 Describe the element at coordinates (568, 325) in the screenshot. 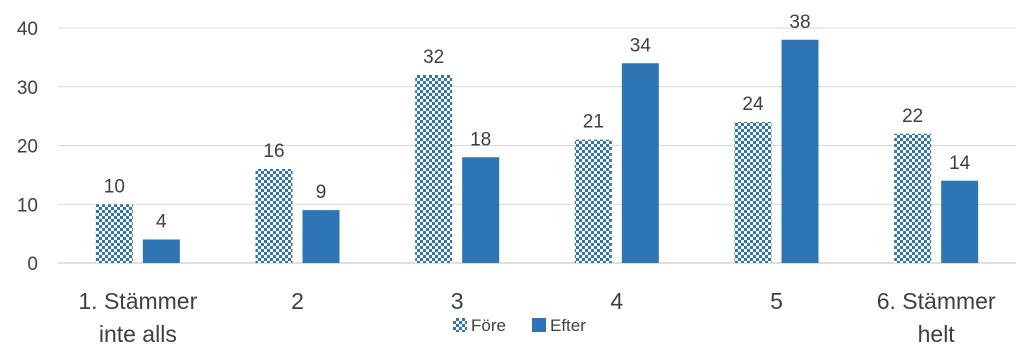

I see `legend-label: Efter` at that location.